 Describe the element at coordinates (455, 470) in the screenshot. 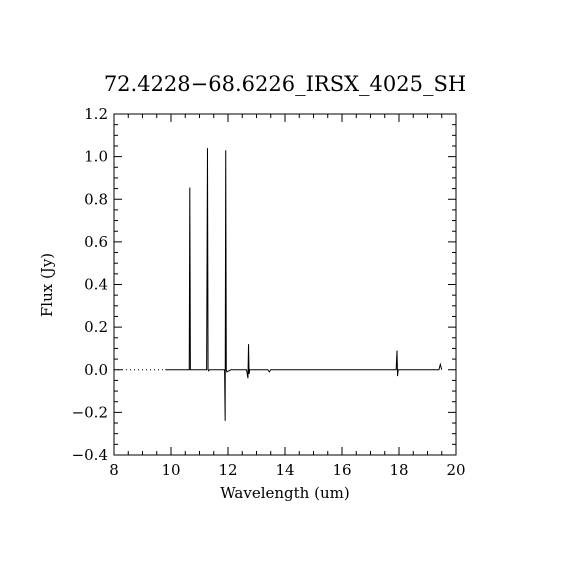

I see `x-tick-label: 20` at that location.